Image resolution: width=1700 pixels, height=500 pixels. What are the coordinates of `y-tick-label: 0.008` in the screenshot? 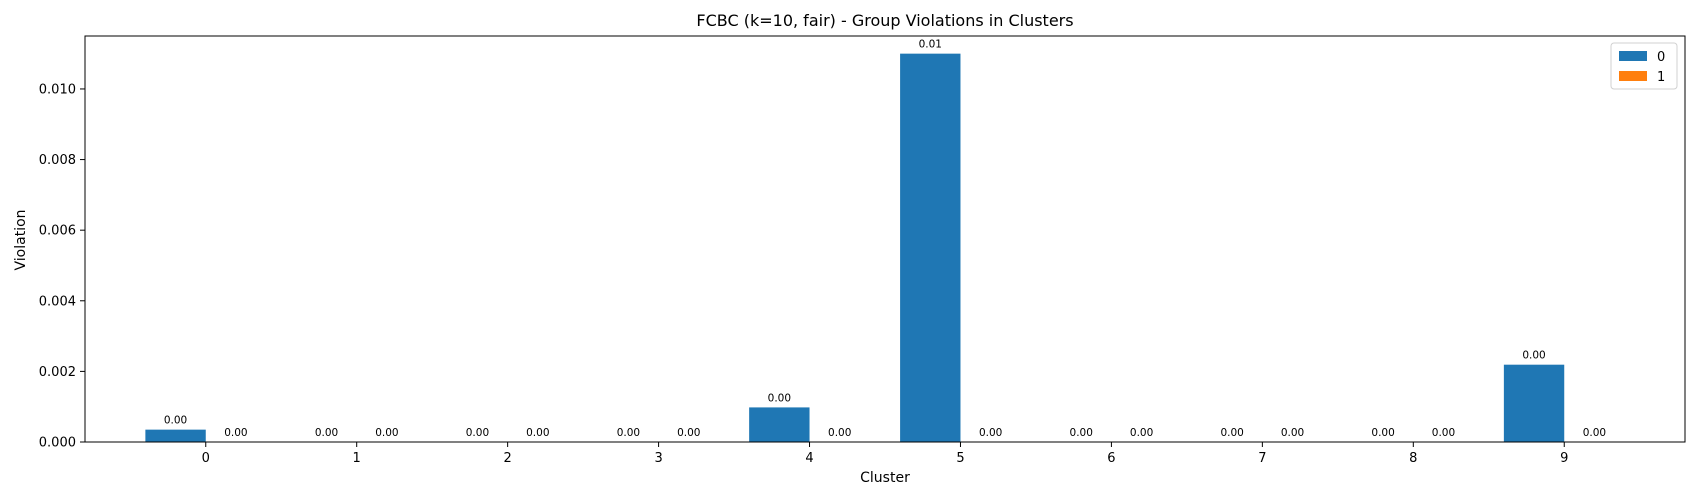 It's located at (57, 160).